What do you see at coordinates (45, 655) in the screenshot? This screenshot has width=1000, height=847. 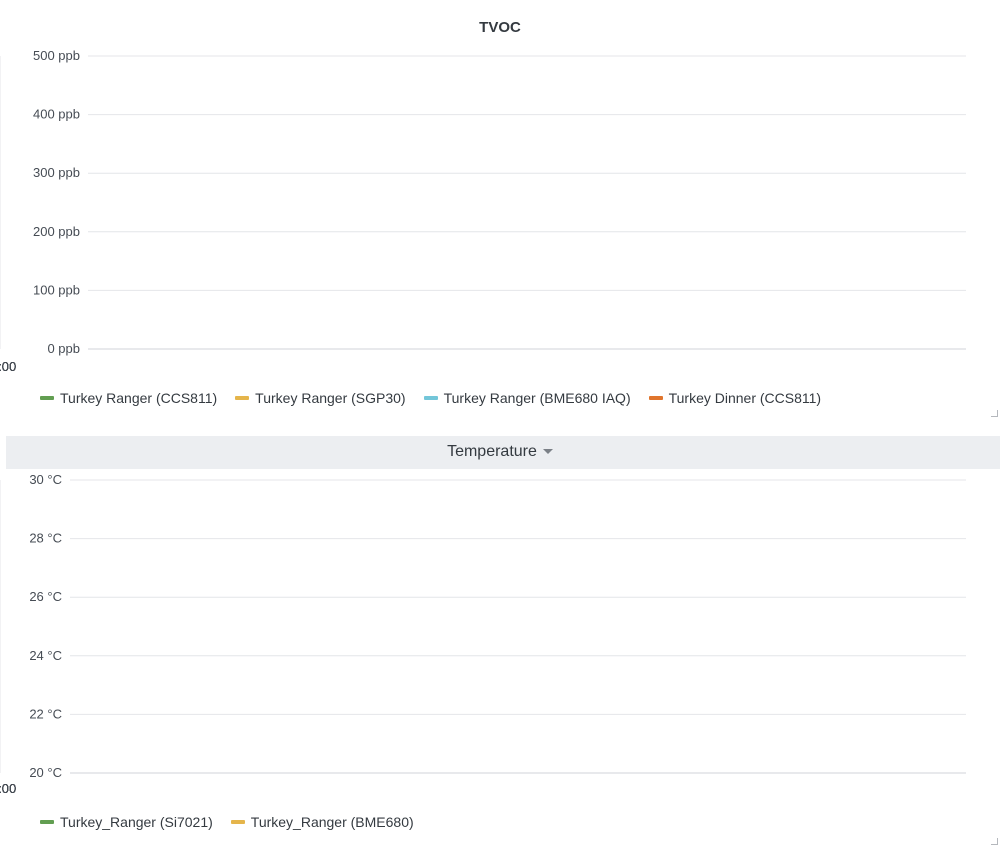 I see `y-tick-label: 24 °C` at bounding box center [45, 655].